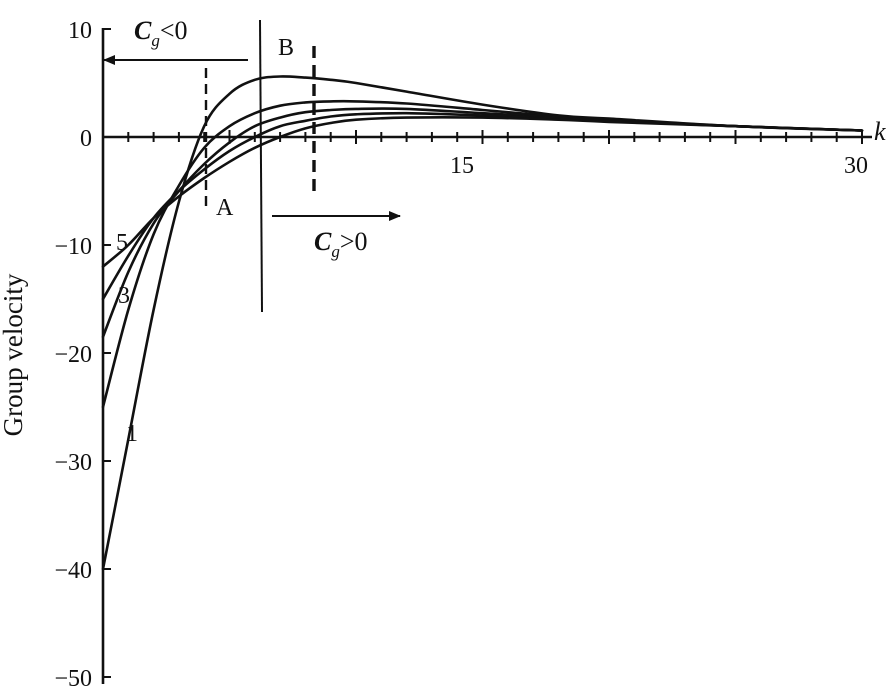 Image resolution: width=893 pixels, height=689 pixels. What do you see at coordinates (261, 166) in the screenshot?
I see `vline-divider` at bounding box center [261, 166].